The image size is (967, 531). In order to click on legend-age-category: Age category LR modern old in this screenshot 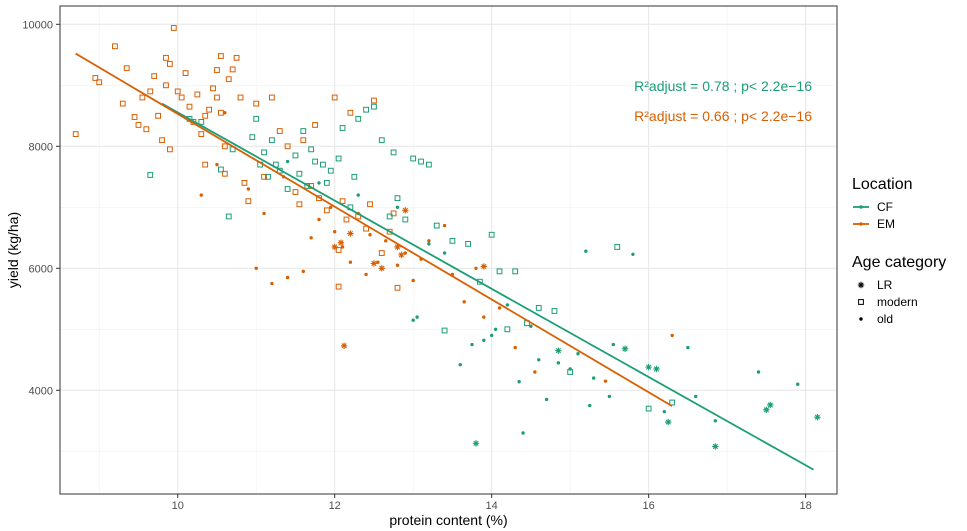, I will do `click(899, 290)`.